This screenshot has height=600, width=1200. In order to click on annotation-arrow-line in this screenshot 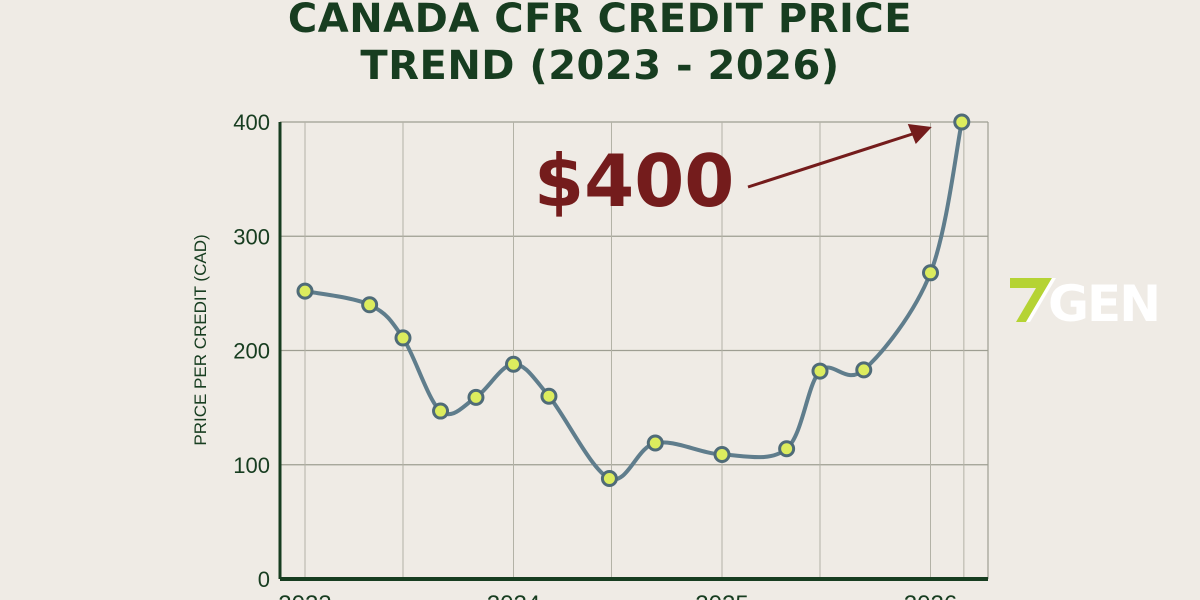, I will do `click(835, 159)`.